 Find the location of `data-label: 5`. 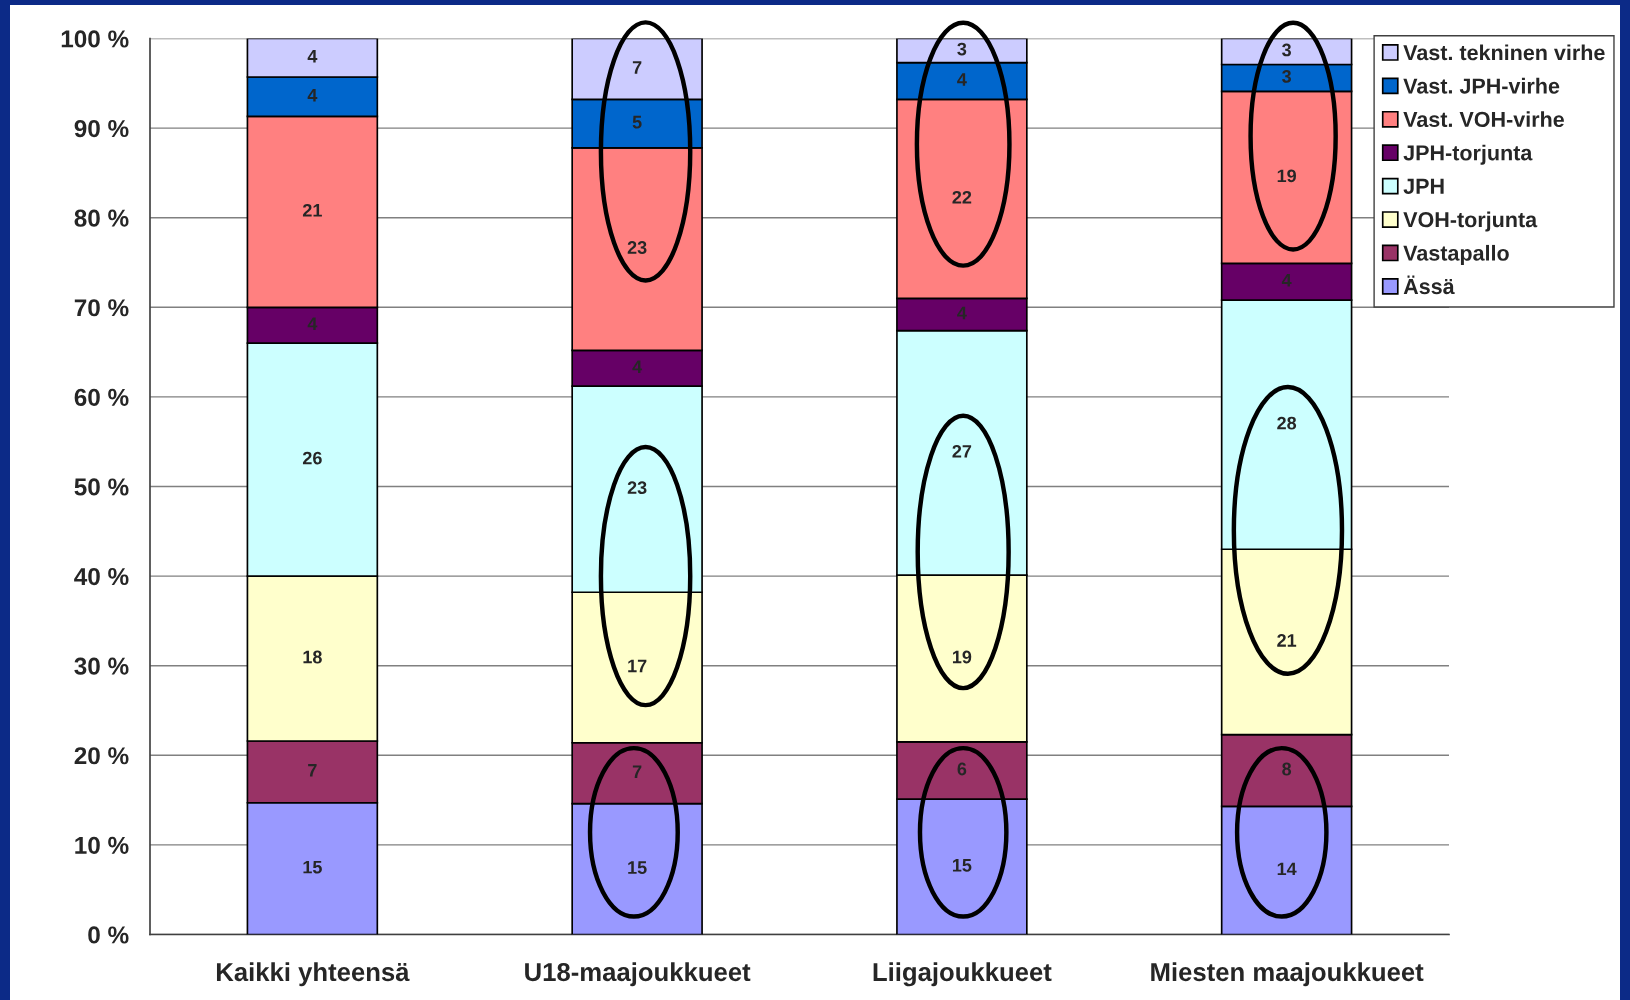

data-label: 5 is located at coordinates (637, 122).